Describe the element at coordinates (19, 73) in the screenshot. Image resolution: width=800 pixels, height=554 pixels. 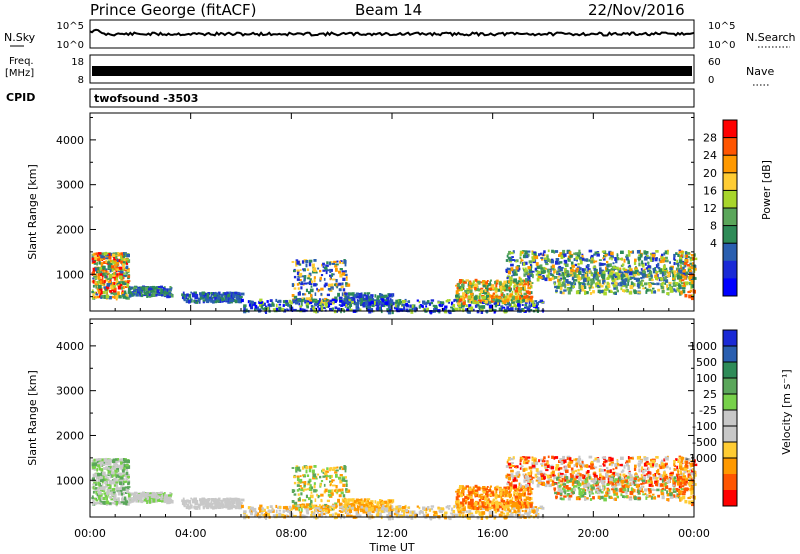
I see `freq-unit: [MHz]` at that location.